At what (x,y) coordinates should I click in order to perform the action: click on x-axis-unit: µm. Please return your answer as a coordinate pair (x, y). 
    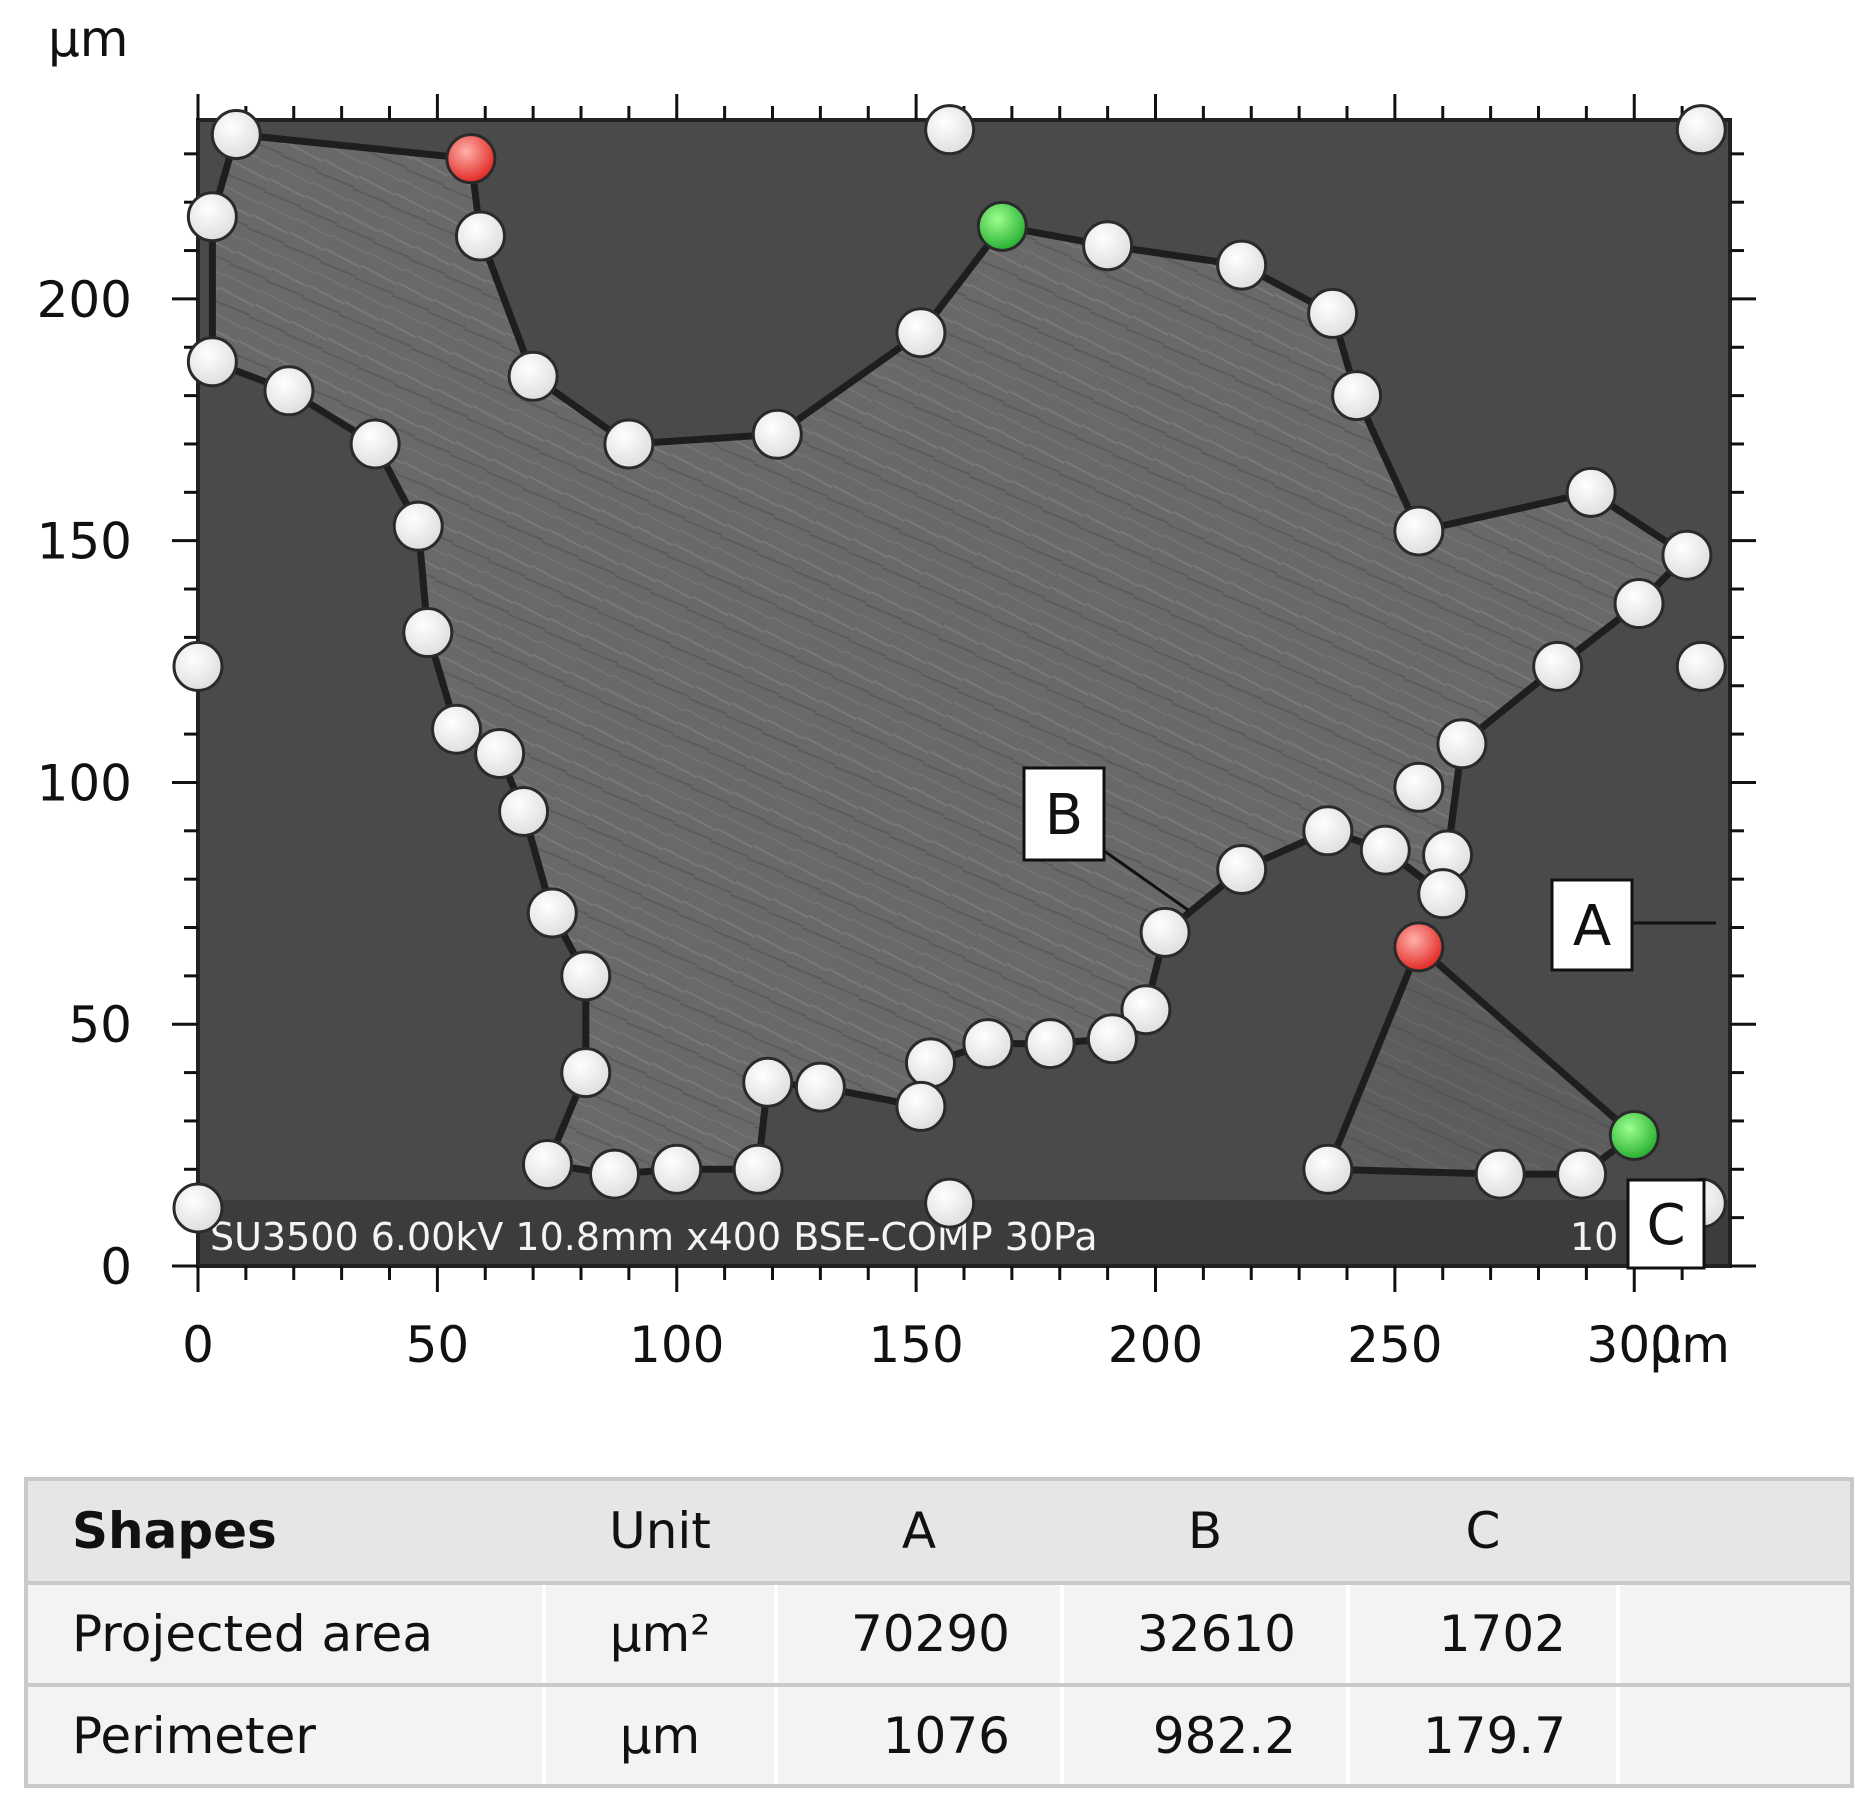
    Looking at the image, I should click on (1689, 1345).